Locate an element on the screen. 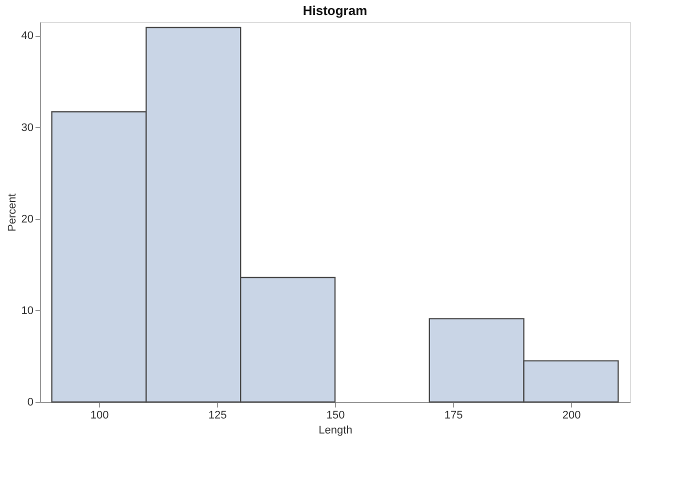 The image size is (678, 486). x-tick-label: 200 is located at coordinates (571, 416).